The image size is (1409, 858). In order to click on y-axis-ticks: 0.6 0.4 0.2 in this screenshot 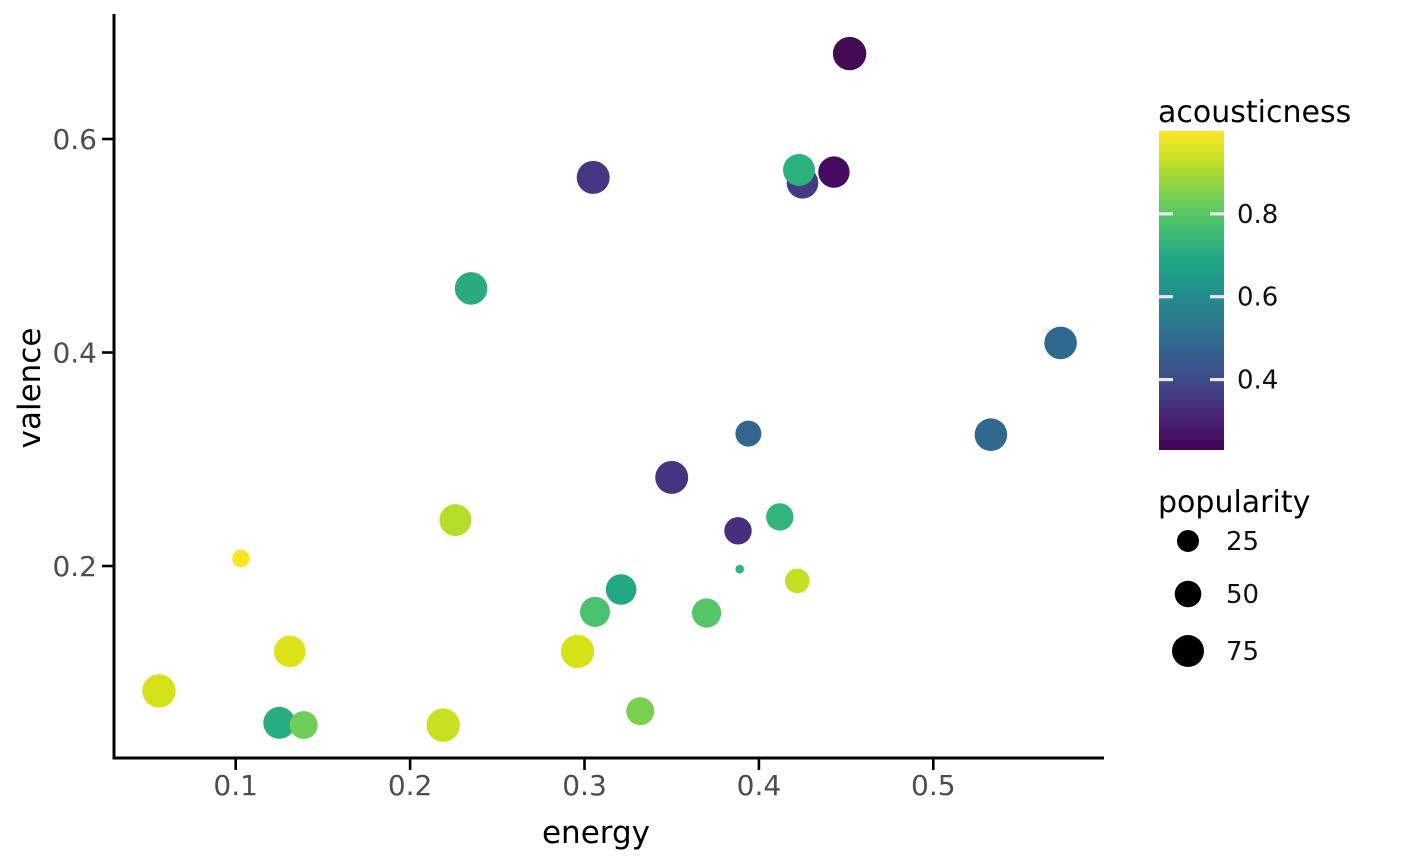, I will do `click(83, 353)`.